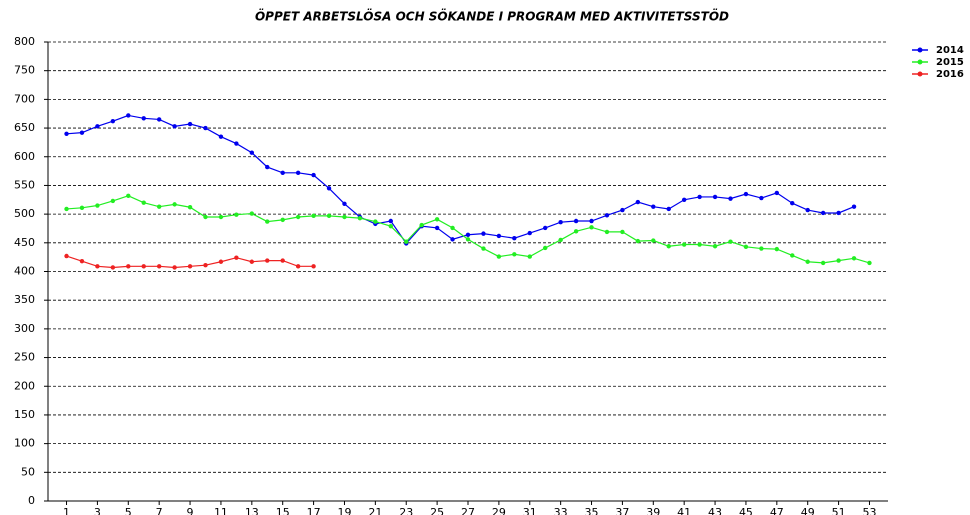 The height and width of the screenshot is (515, 970). Describe the element at coordinates (344, 510) in the screenshot. I see `x-tick-label: 19` at that location.